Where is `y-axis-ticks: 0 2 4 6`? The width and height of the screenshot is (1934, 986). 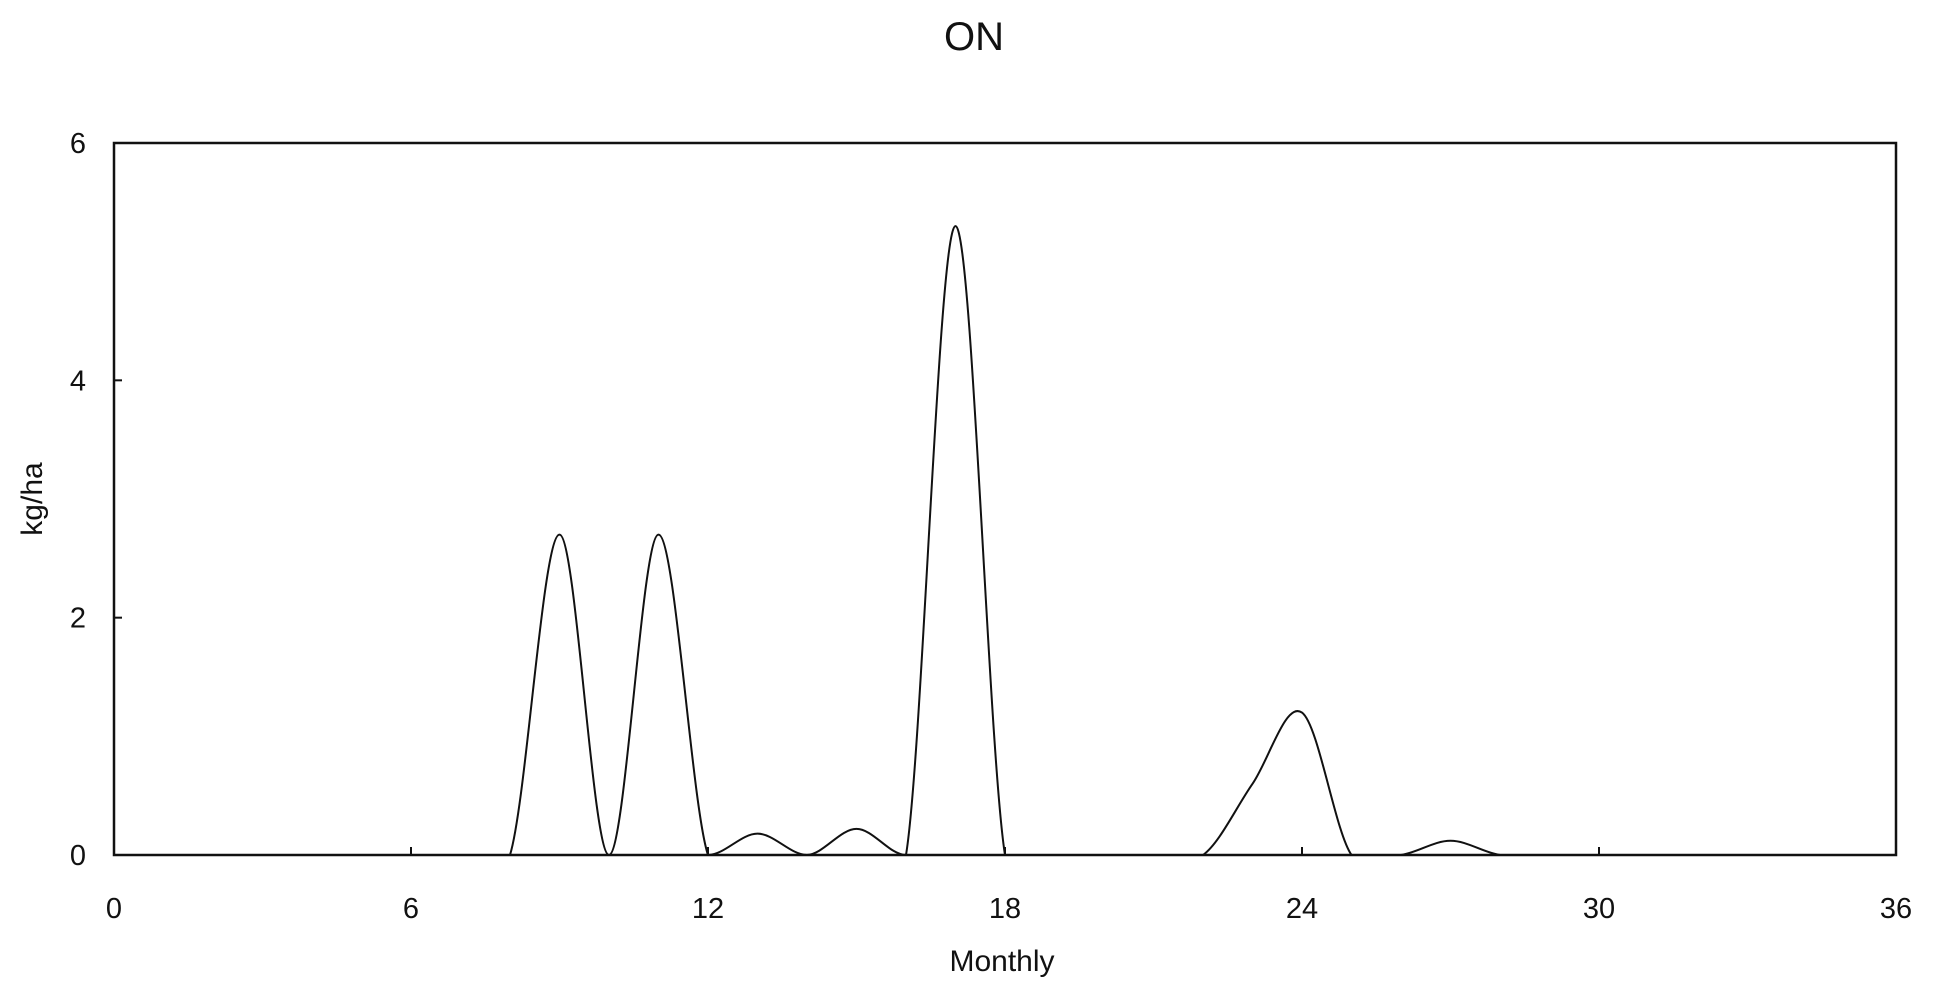
y-axis-ticks: 0 2 4 6 is located at coordinates (96, 500).